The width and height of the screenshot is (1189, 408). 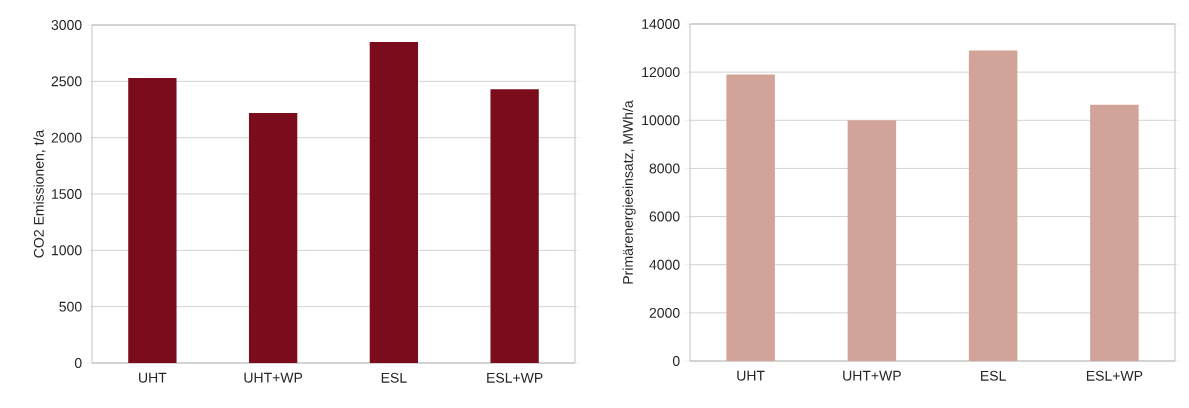 What do you see at coordinates (661, 120) in the screenshot?
I see `y-tick-label: 10000` at bounding box center [661, 120].